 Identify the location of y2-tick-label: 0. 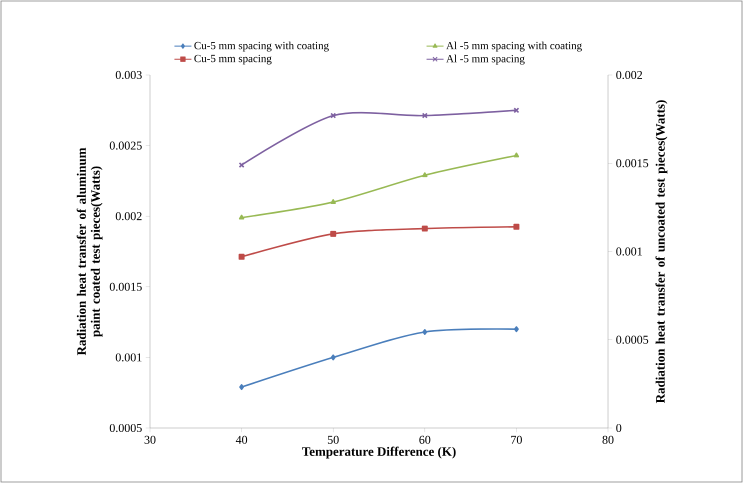
(619, 428).